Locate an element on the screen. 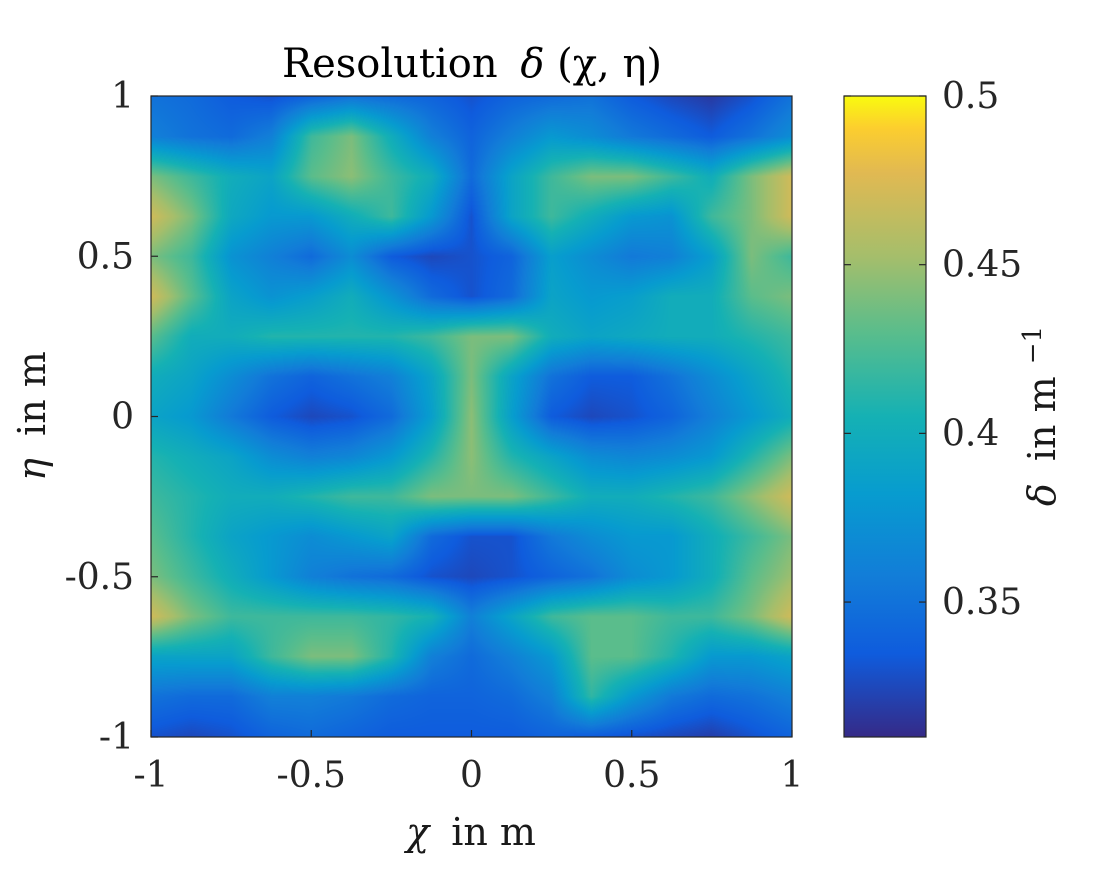 The height and width of the screenshot is (875, 1094). y-axis: -1 -0.5 0 0.5 1 is located at coordinates (111, 417).